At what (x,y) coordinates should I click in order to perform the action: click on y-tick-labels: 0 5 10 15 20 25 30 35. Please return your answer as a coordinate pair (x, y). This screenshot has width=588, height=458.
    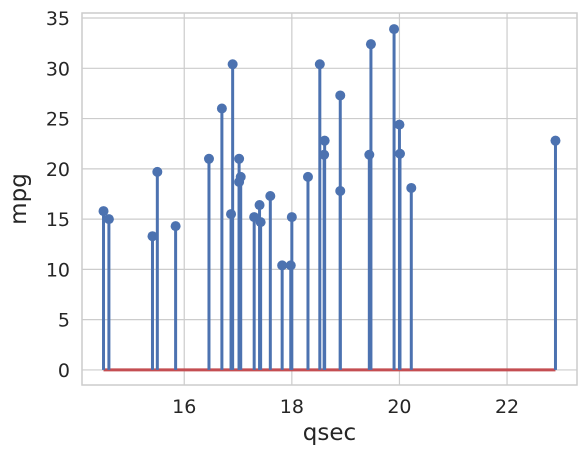
    Looking at the image, I should click on (58, 195).